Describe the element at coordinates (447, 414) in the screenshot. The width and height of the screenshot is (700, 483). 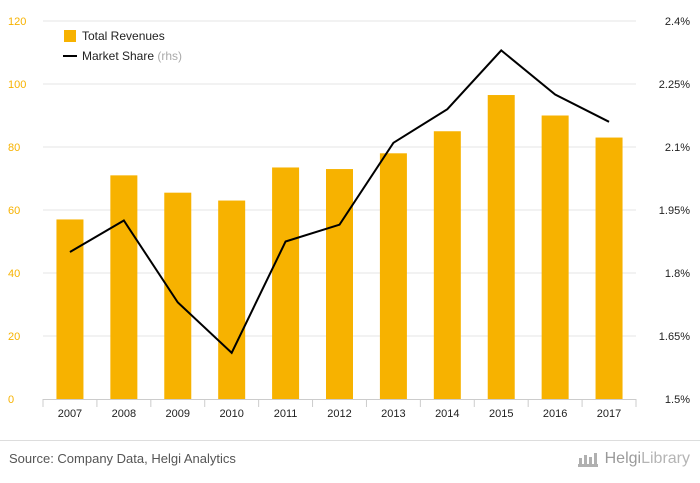
I see `x-tick-label: 2014` at that location.